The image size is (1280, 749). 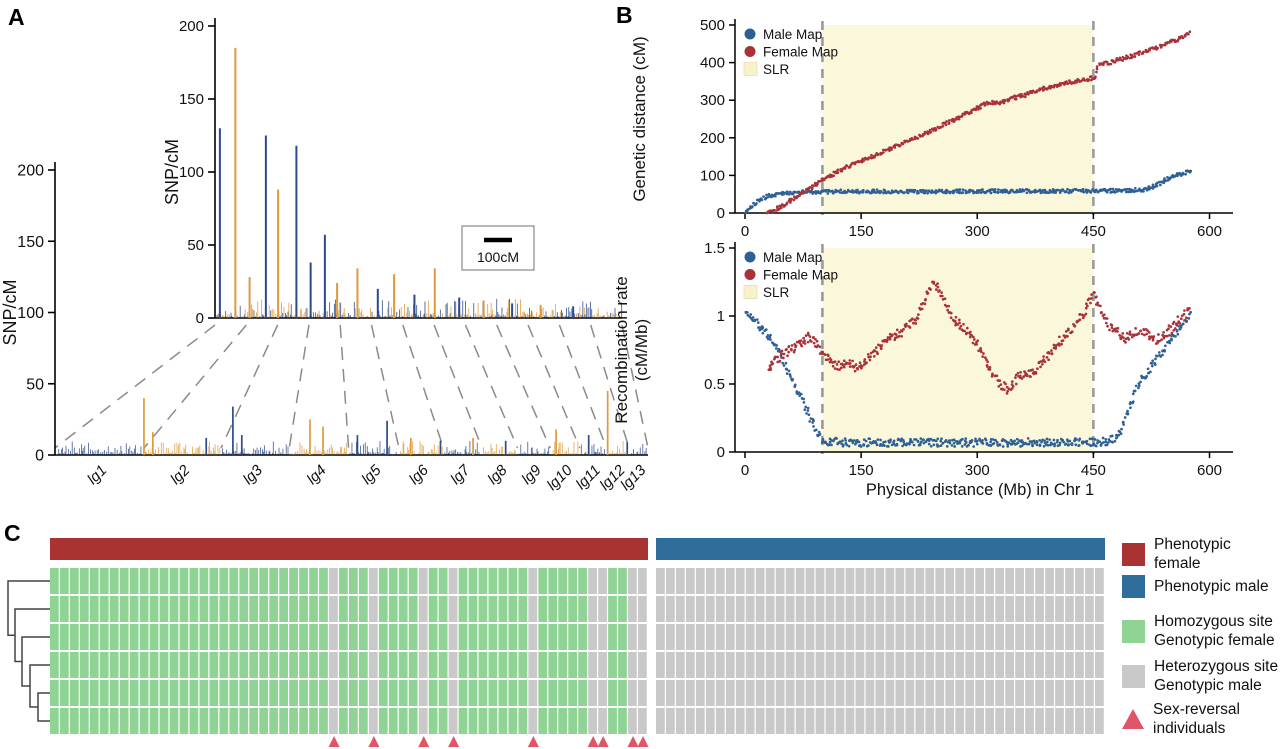 I want to click on legend-label: Heterozygous site Genotypic male, so click(x=1216, y=676).